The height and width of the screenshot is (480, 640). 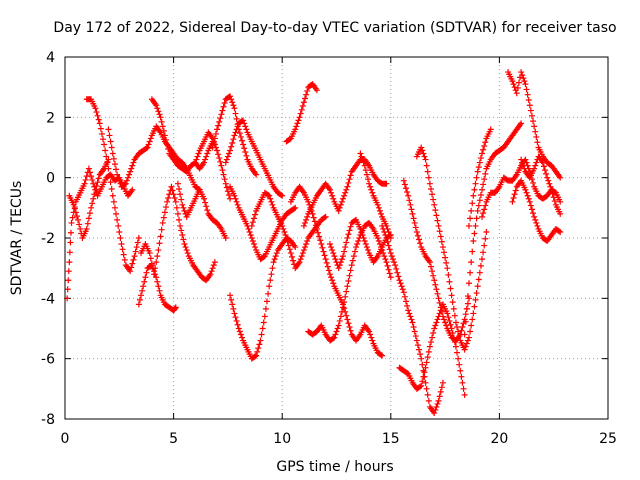 What do you see at coordinates (48, 239) in the screenshot?
I see `y-tick-labels: -8 -6 -4 -2 0 2 4` at bounding box center [48, 239].